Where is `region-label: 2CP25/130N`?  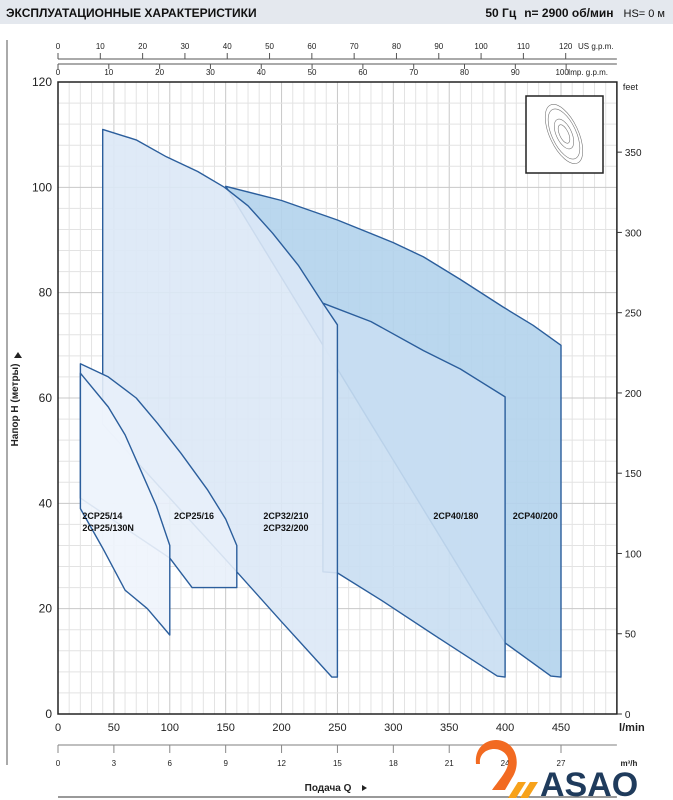
region-label: 2CP25/130N is located at coordinates (108, 528).